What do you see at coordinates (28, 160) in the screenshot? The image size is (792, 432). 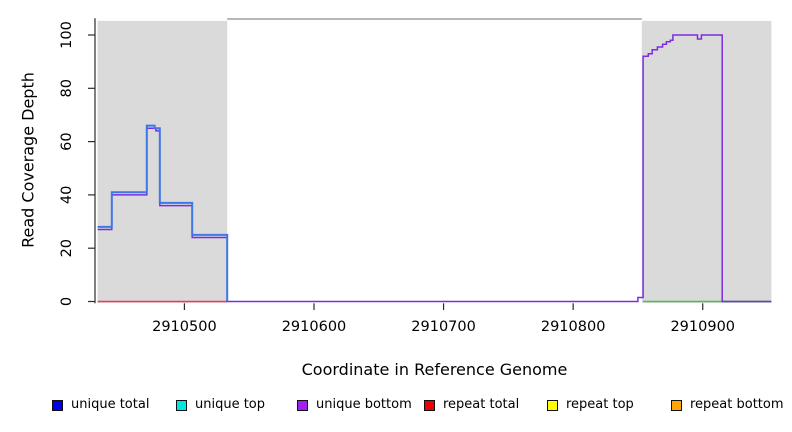 I see `y-axis-title: Read Coverage Depth` at bounding box center [28, 160].